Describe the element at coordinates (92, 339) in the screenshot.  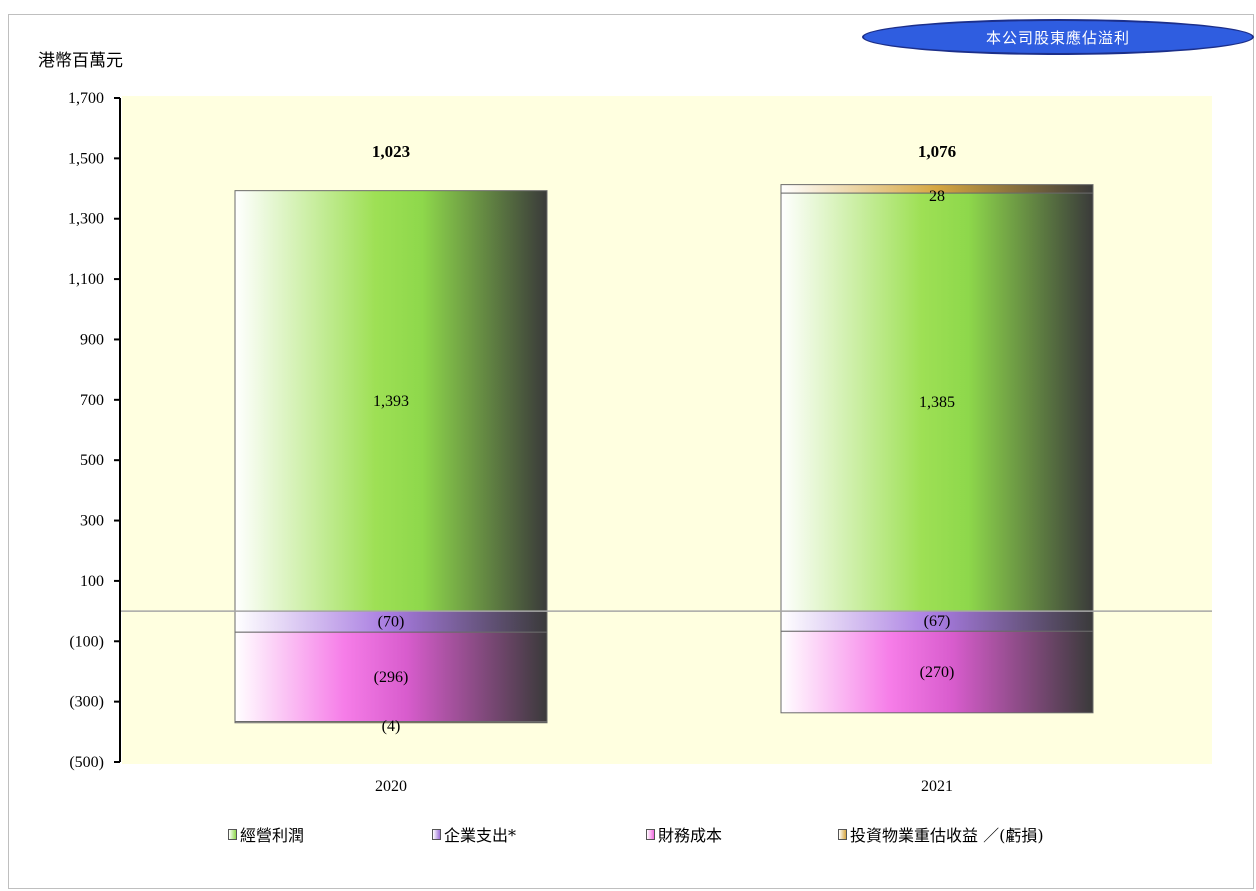
I see `y-tick-label: 900` at that location.